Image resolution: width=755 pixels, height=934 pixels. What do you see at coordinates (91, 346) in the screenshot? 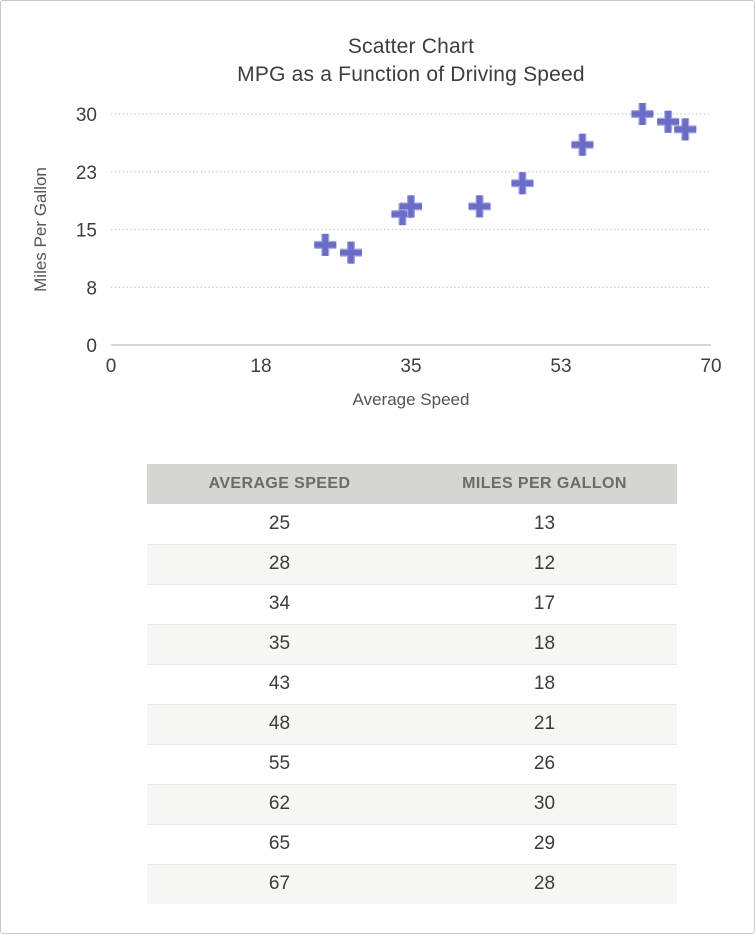
I see `y-tick-label: 0` at bounding box center [91, 346].